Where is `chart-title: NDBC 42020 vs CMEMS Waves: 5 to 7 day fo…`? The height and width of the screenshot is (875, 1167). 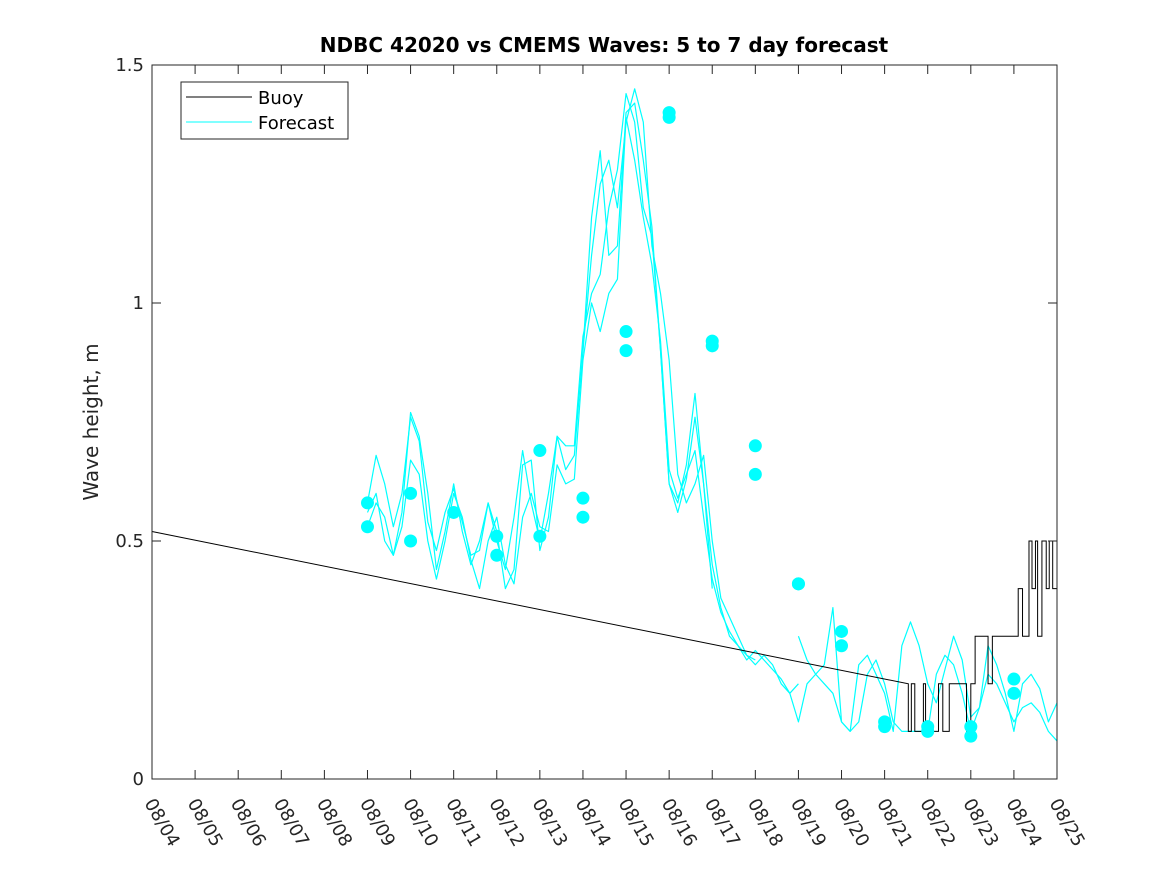
chart-title: NDBC 42020 vs CMEMS Waves: 5 to 7 day fo… is located at coordinates (604, 45).